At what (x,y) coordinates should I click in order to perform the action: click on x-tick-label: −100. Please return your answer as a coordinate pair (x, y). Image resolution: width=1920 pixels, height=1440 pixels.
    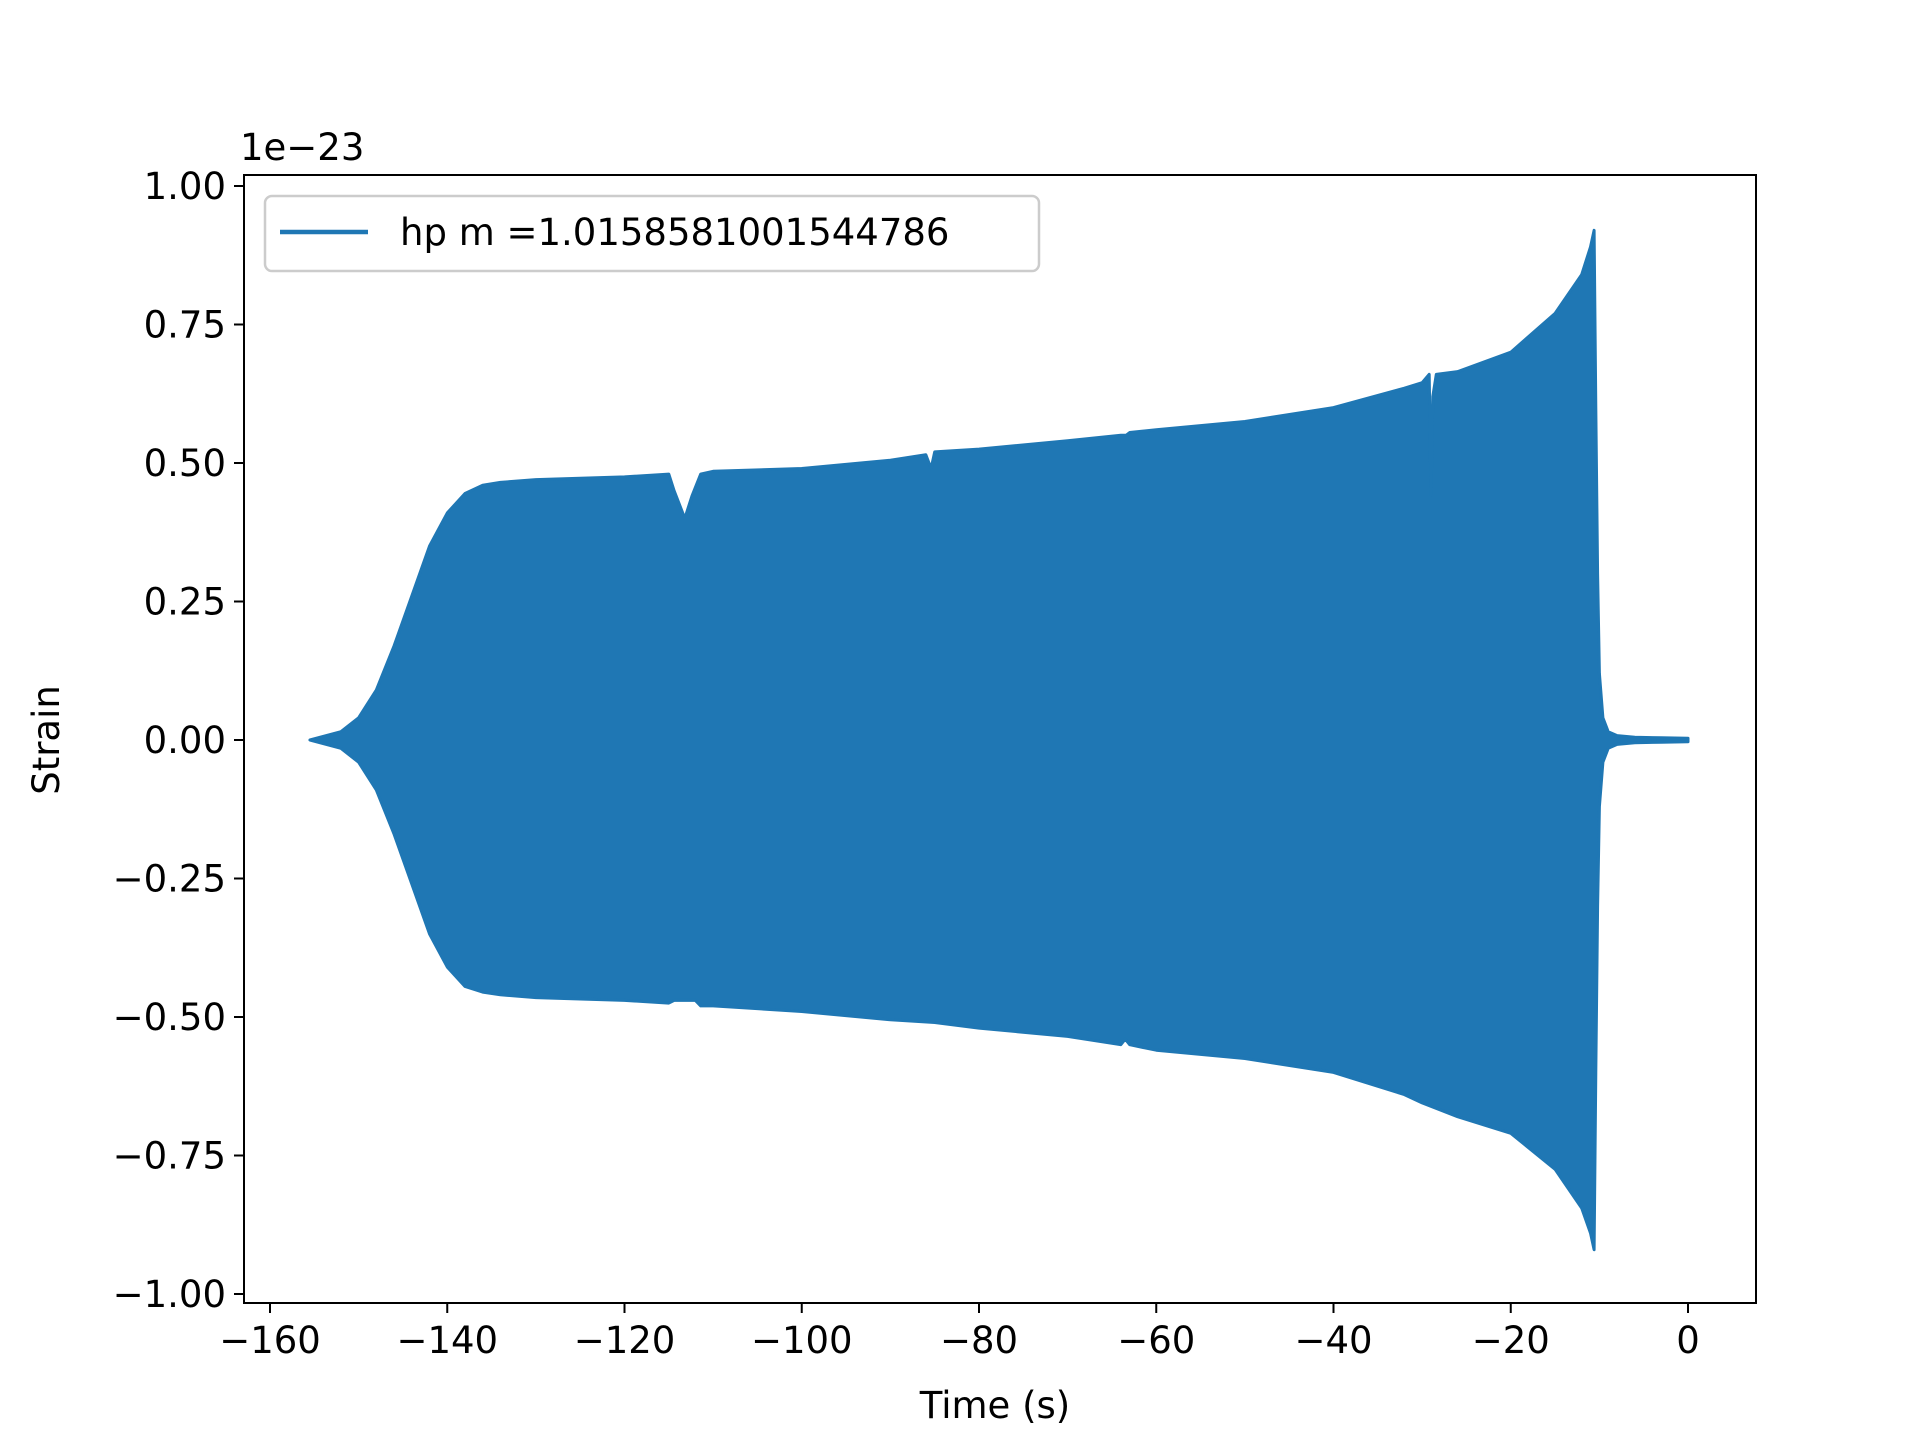
    Looking at the image, I should click on (802, 1340).